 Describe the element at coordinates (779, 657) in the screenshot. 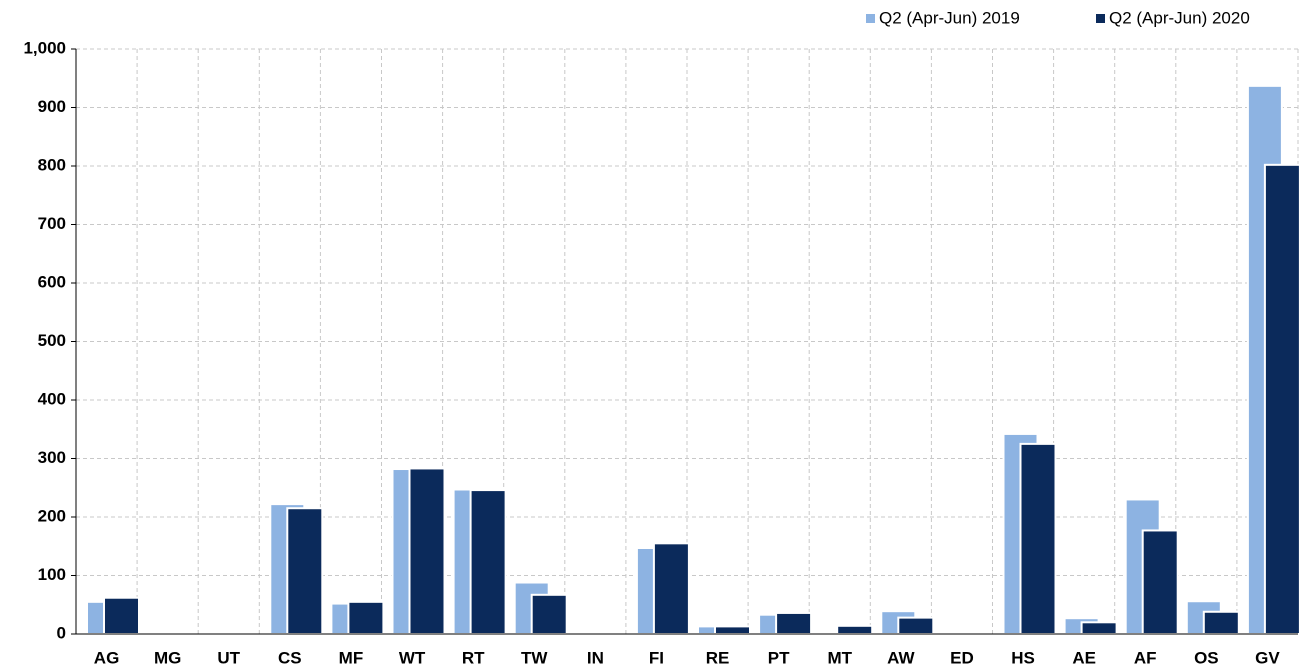

I see `x-tick-label: PT` at that location.